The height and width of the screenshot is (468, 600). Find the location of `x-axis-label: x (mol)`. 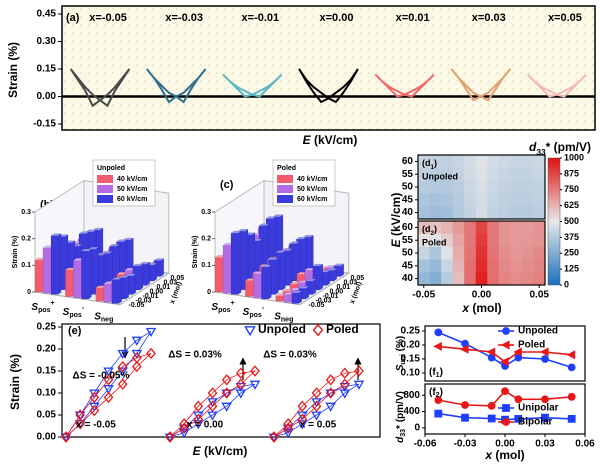

x-axis-label: x (mol) is located at coordinates (504, 455).